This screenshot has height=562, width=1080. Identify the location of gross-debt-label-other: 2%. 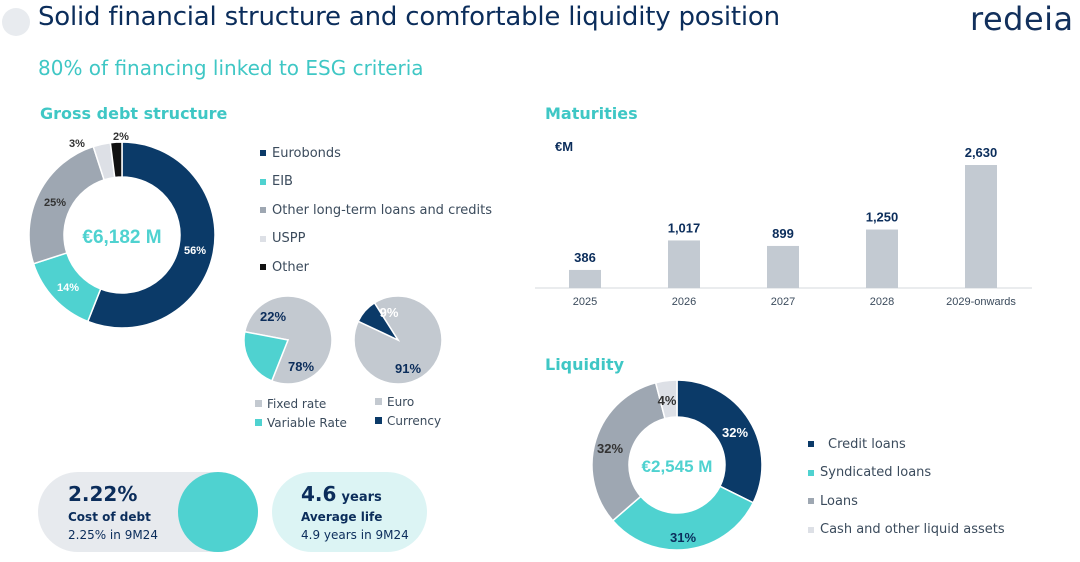
(121, 137).